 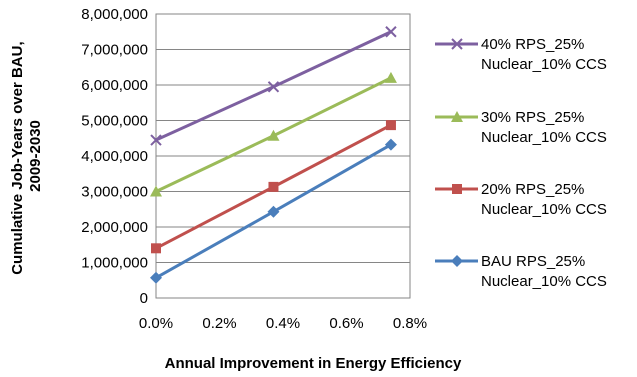 I want to click on x-tick-label: 0.6%, so click(x=346, y=323).